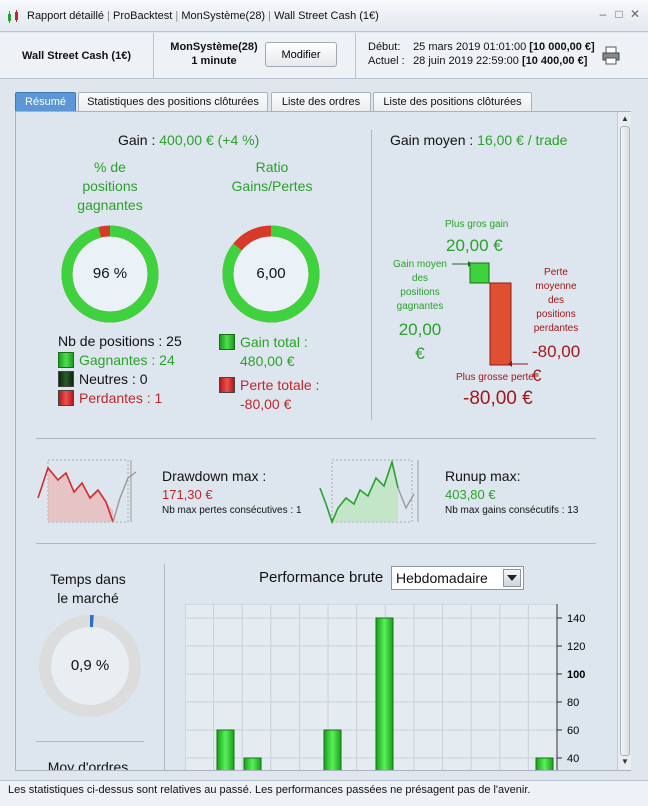 This screenshot has width=648, height=806. Describe the element at coordinates (173, 102) in the screenshot. I see `tab-closed-positions-stats: Statistiques des positions clôturées` at that location.